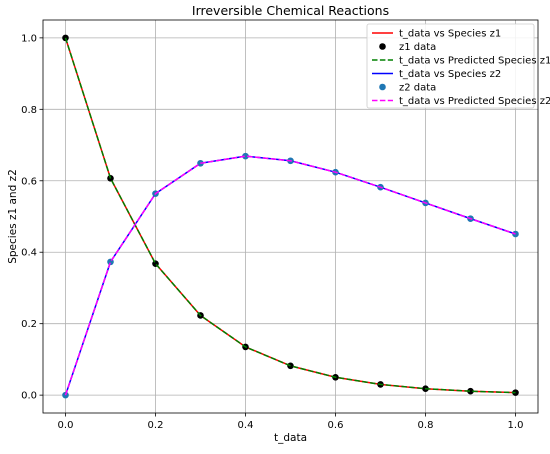  What do you see at coordinates (29, 396) in the screenshot?
I see `y-tick-label: 0.0` at bounding box center [29, 396].